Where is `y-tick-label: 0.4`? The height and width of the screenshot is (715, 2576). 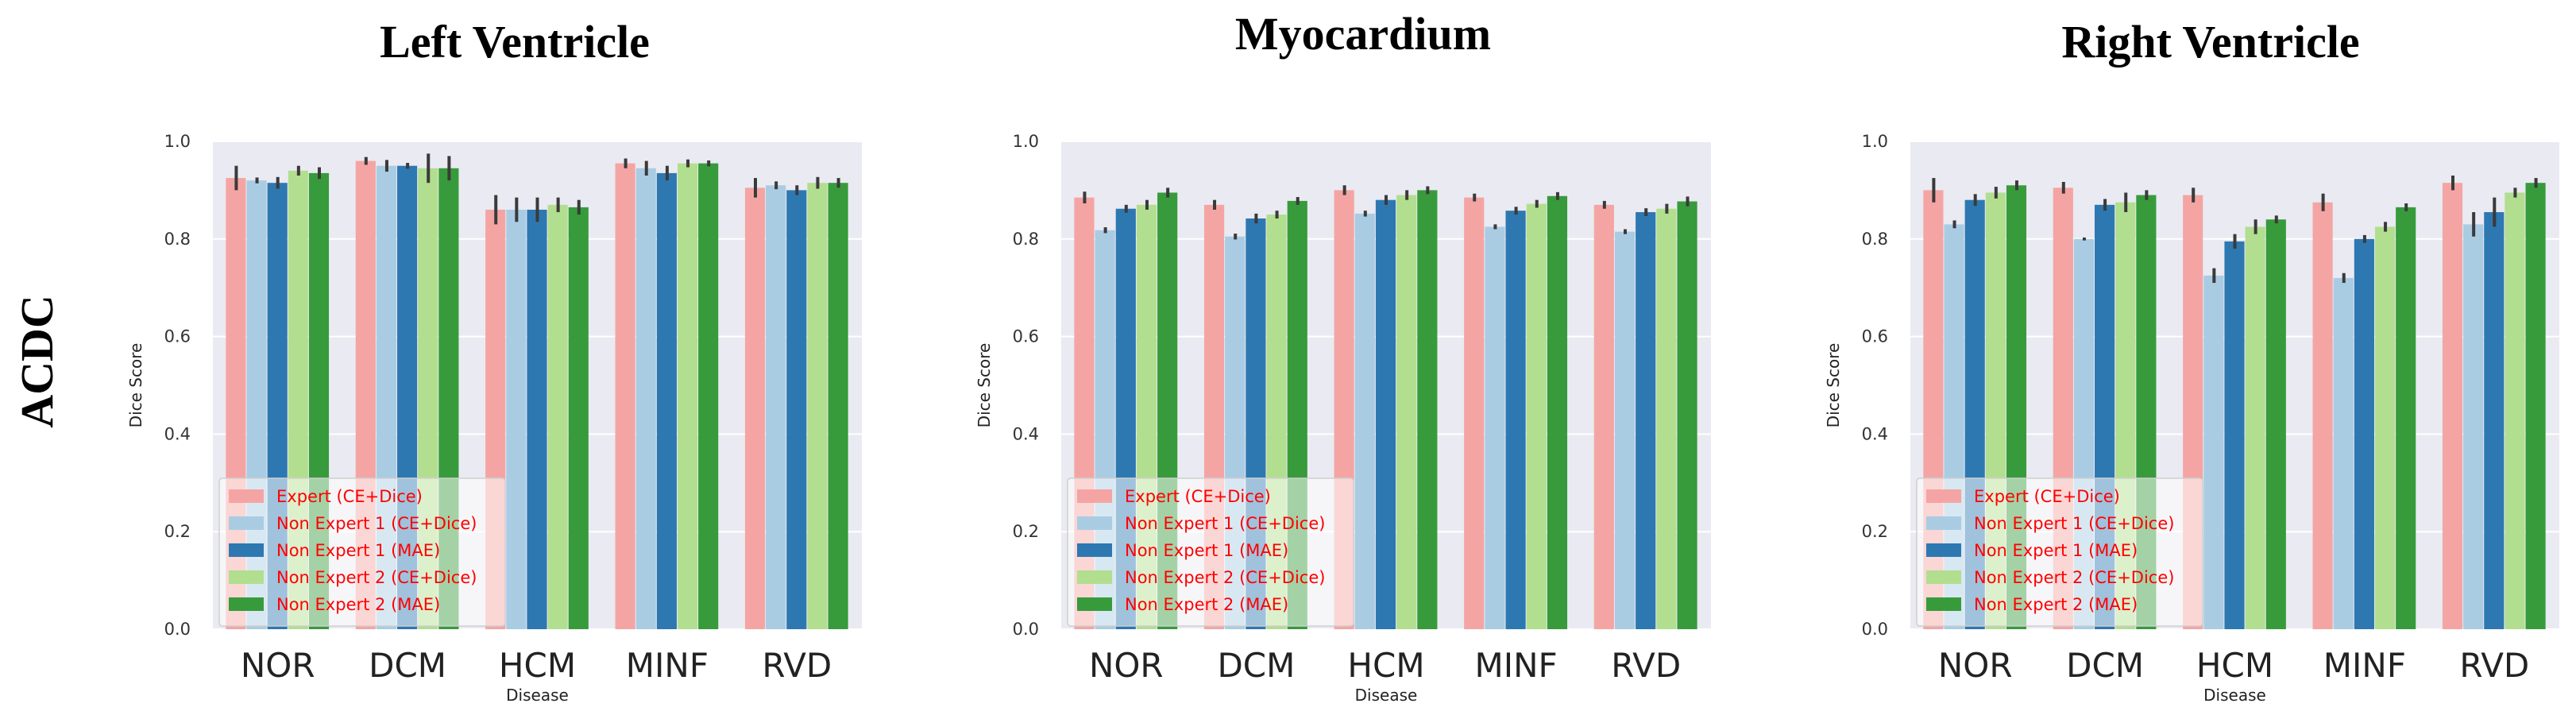 y-tick-label: 0.4 is located at coordinates (177, 433).